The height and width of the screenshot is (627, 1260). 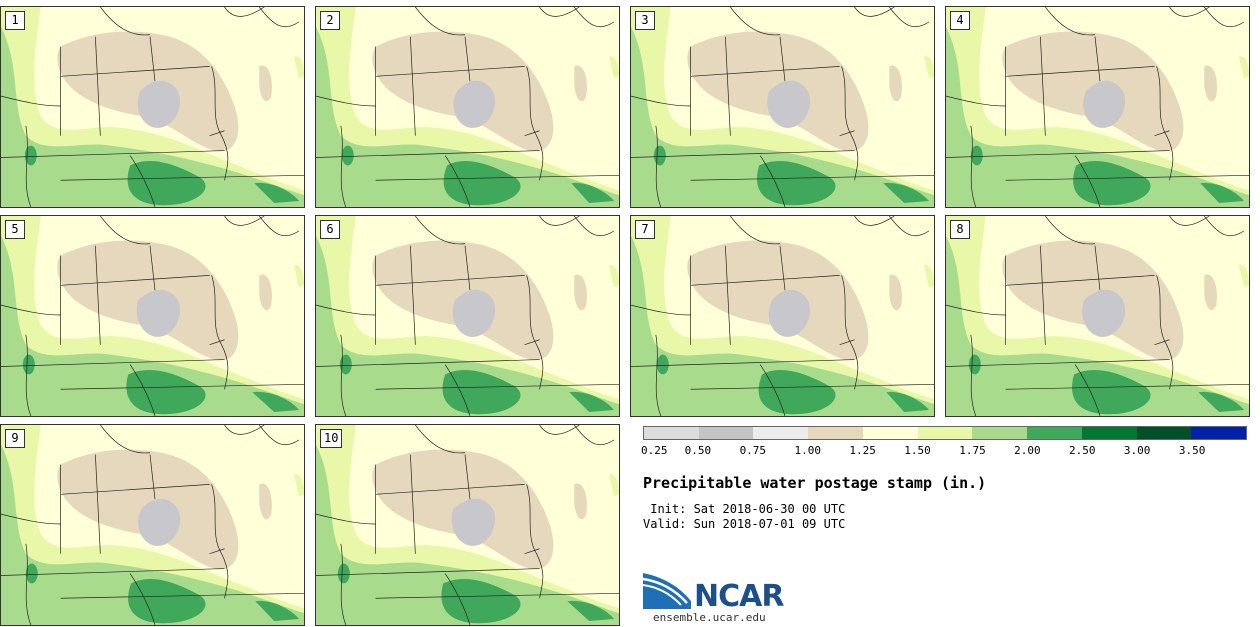 I want to click on panel-number: 1, so click(x=15, y=20).